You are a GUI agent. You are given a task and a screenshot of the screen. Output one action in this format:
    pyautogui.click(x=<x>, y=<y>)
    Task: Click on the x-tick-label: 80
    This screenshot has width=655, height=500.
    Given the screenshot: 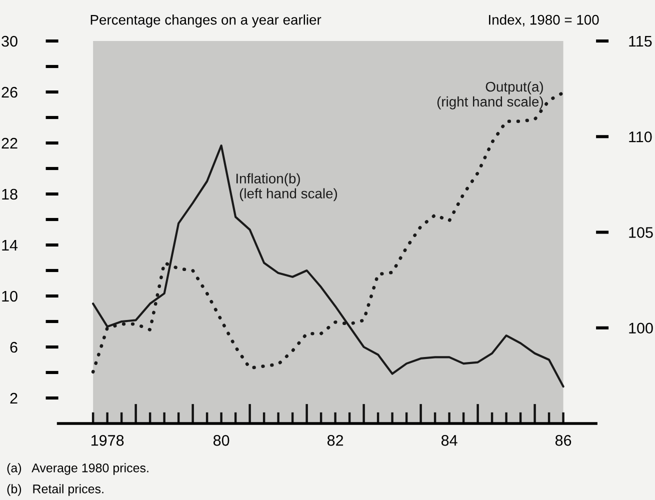 What is the action you would take?
    pyautogui.click(x=221, y=440)
    